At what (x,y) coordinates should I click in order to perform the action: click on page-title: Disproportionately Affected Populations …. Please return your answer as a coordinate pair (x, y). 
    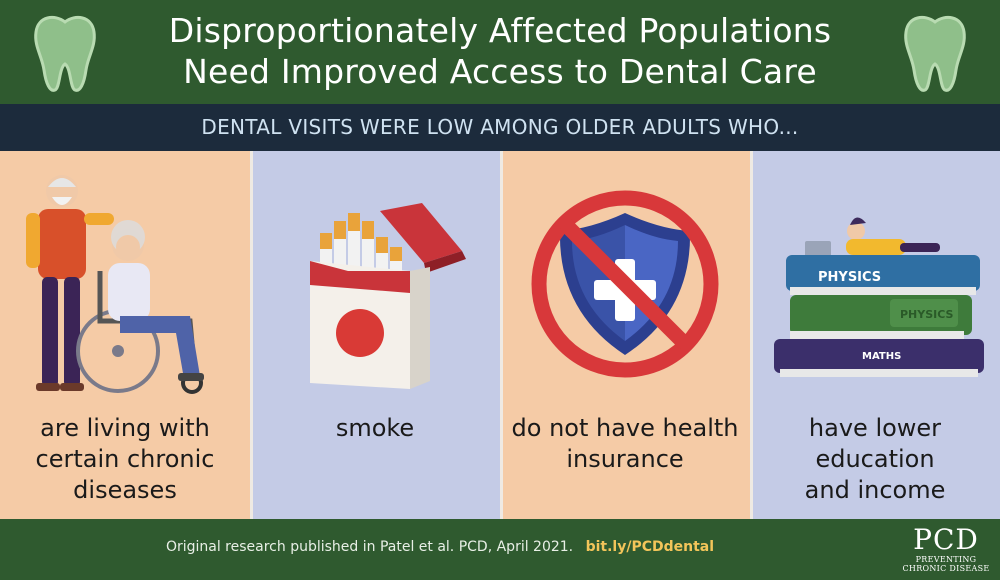
    Looking at the image, I should click on (500, 51).